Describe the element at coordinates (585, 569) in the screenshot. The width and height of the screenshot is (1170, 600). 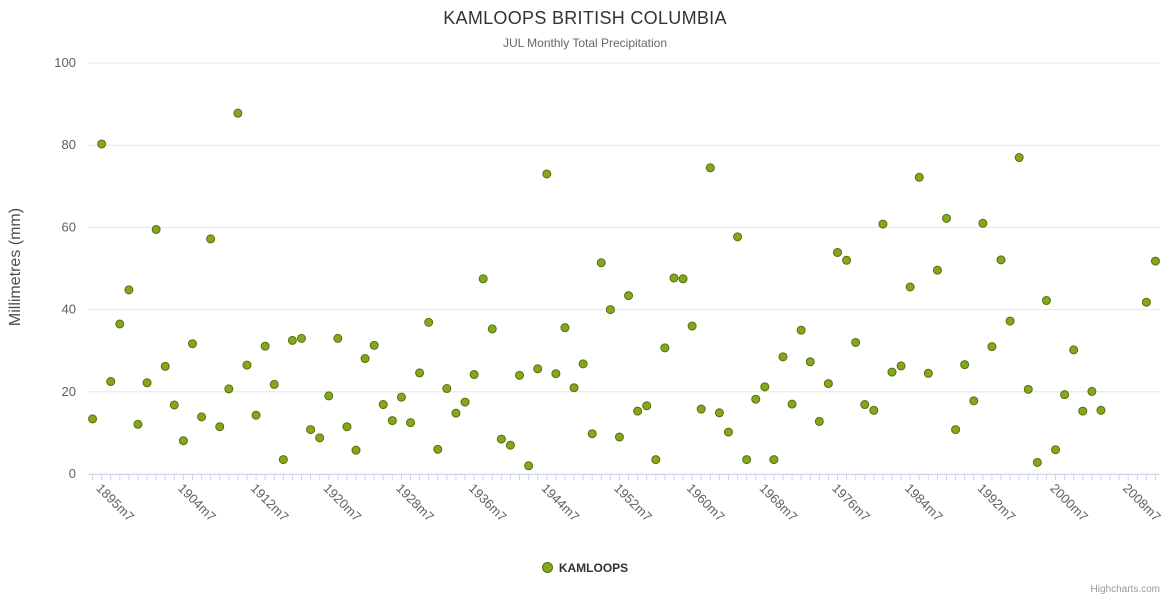
I see `legend: KAMLOOPS` at that location.